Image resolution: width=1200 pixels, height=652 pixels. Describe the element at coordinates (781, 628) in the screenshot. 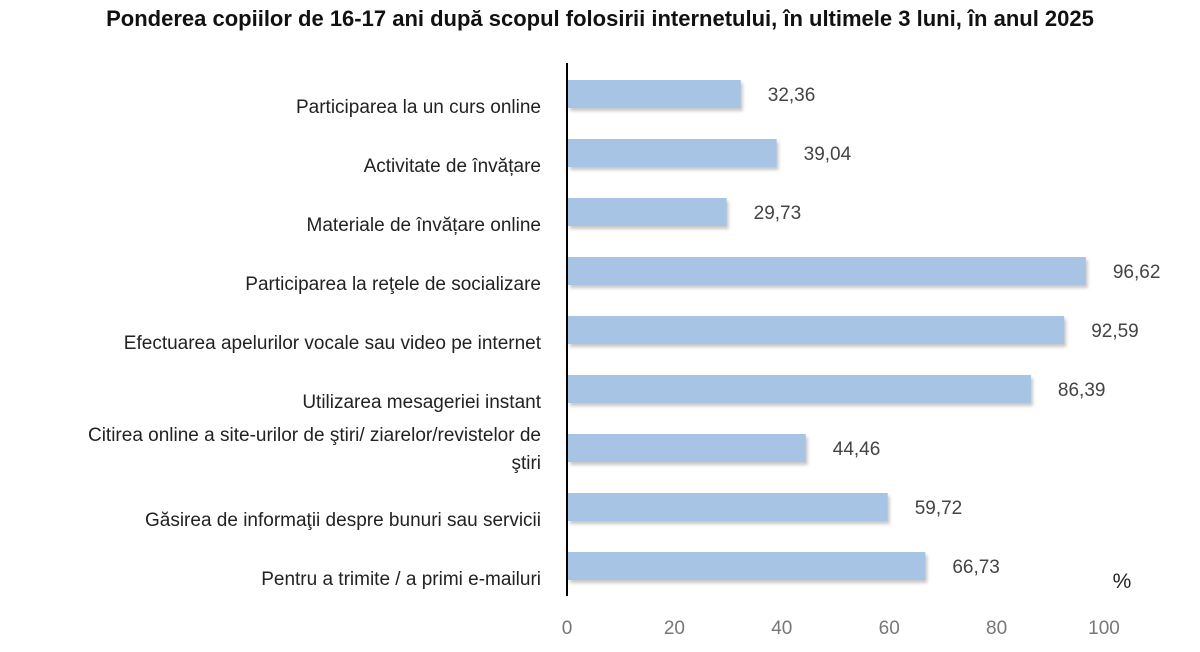

I see `x-tick-label: 40` at that location.